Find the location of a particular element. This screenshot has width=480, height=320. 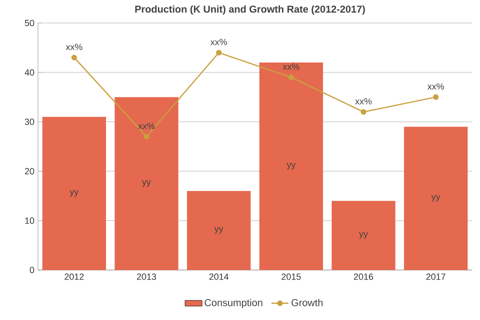

x-tick-label: 2016 is located at coordinates (364, 277).